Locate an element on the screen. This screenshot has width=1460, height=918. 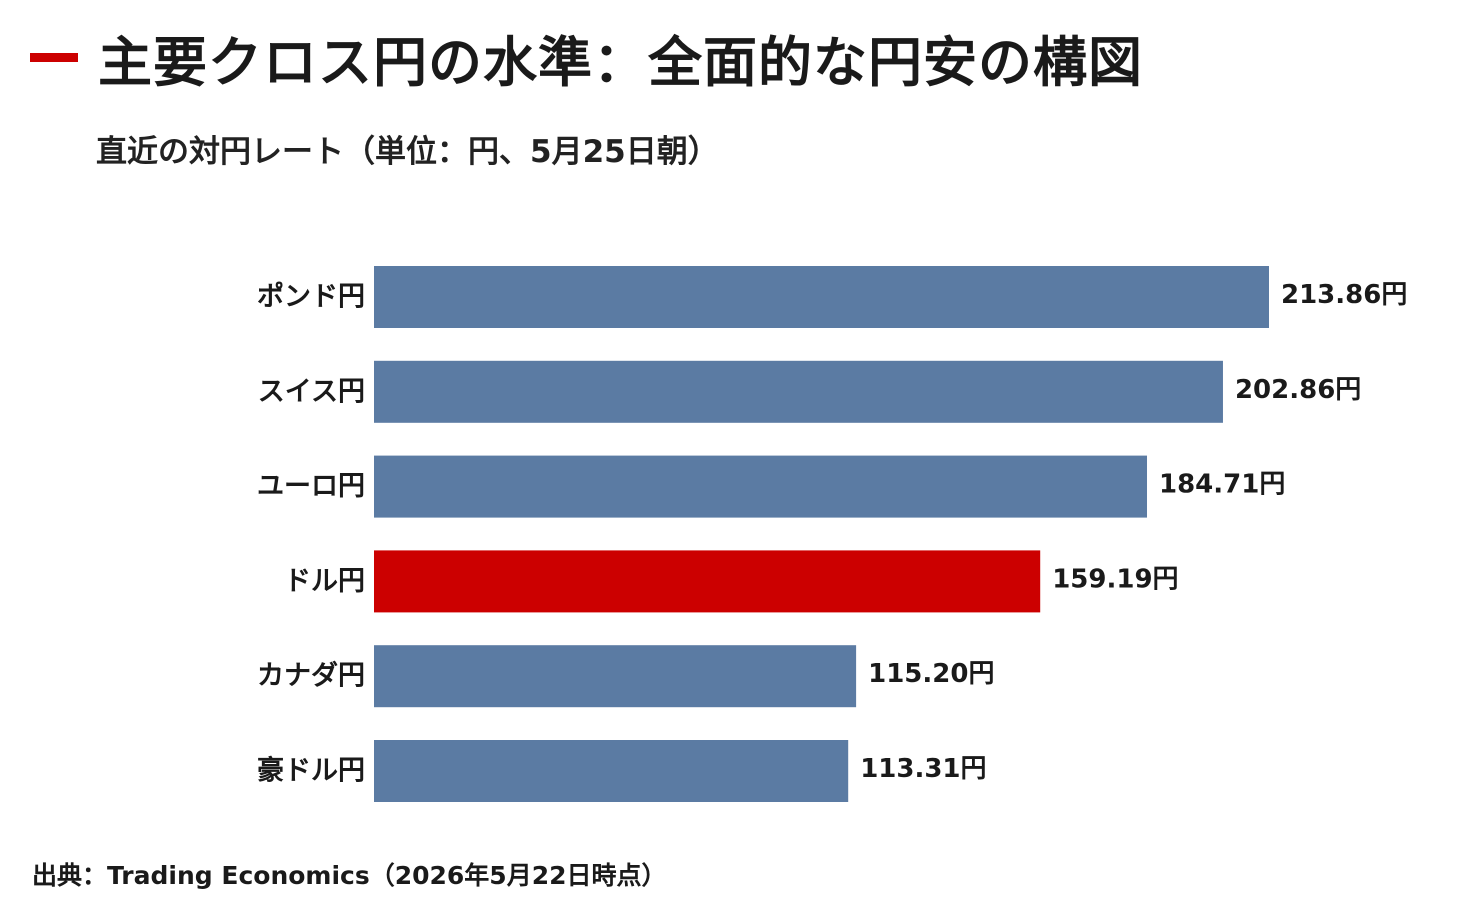
value-label: 202.86円 is located at coordinates (1298, 390).